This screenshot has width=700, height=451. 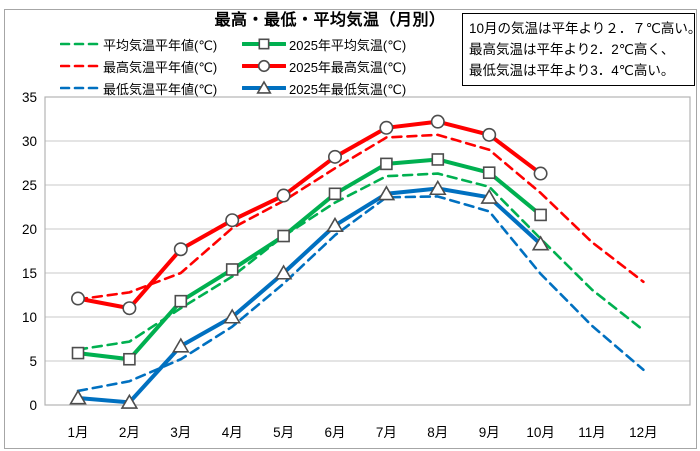 I want to click on legend-sample-dashed-blue-icon, so click(x=80, y=88).